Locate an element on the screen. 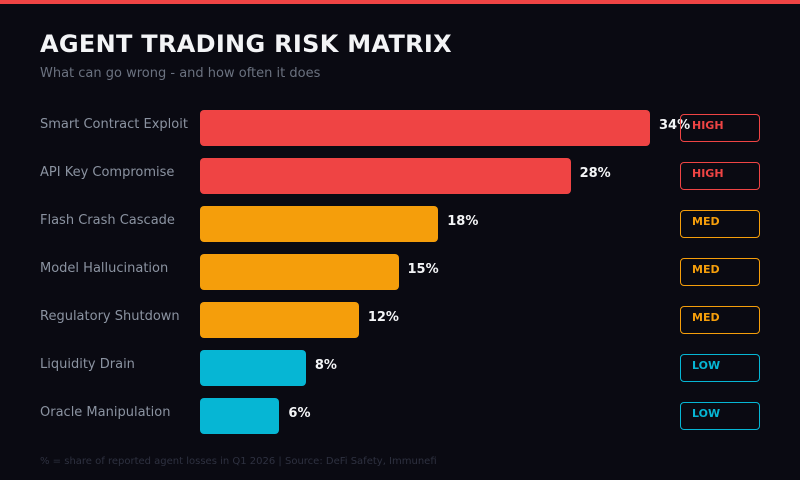 The image size is (800, 480). value-label: 8% is located at coordinates (325, 365).